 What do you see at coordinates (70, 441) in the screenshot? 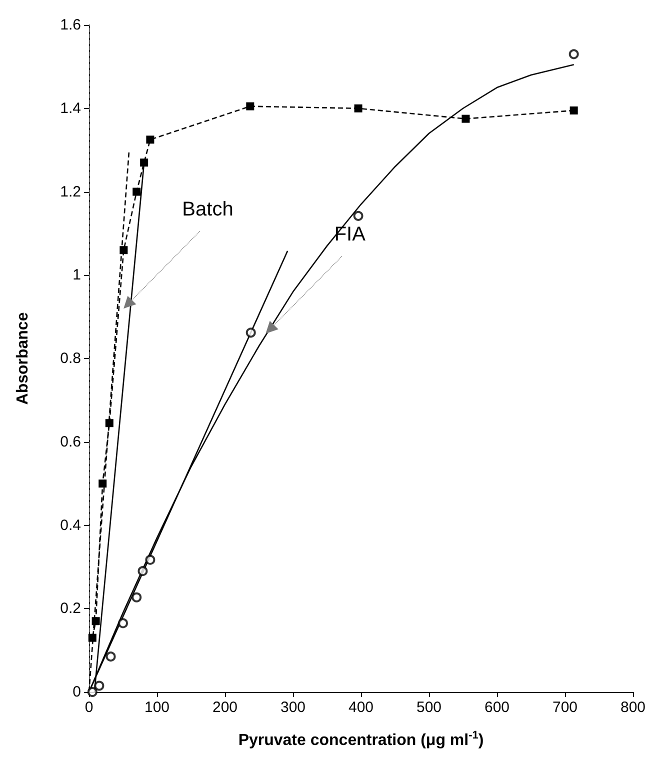
I see `y-tick-label: 0.6` at bounding box center [70, 441].